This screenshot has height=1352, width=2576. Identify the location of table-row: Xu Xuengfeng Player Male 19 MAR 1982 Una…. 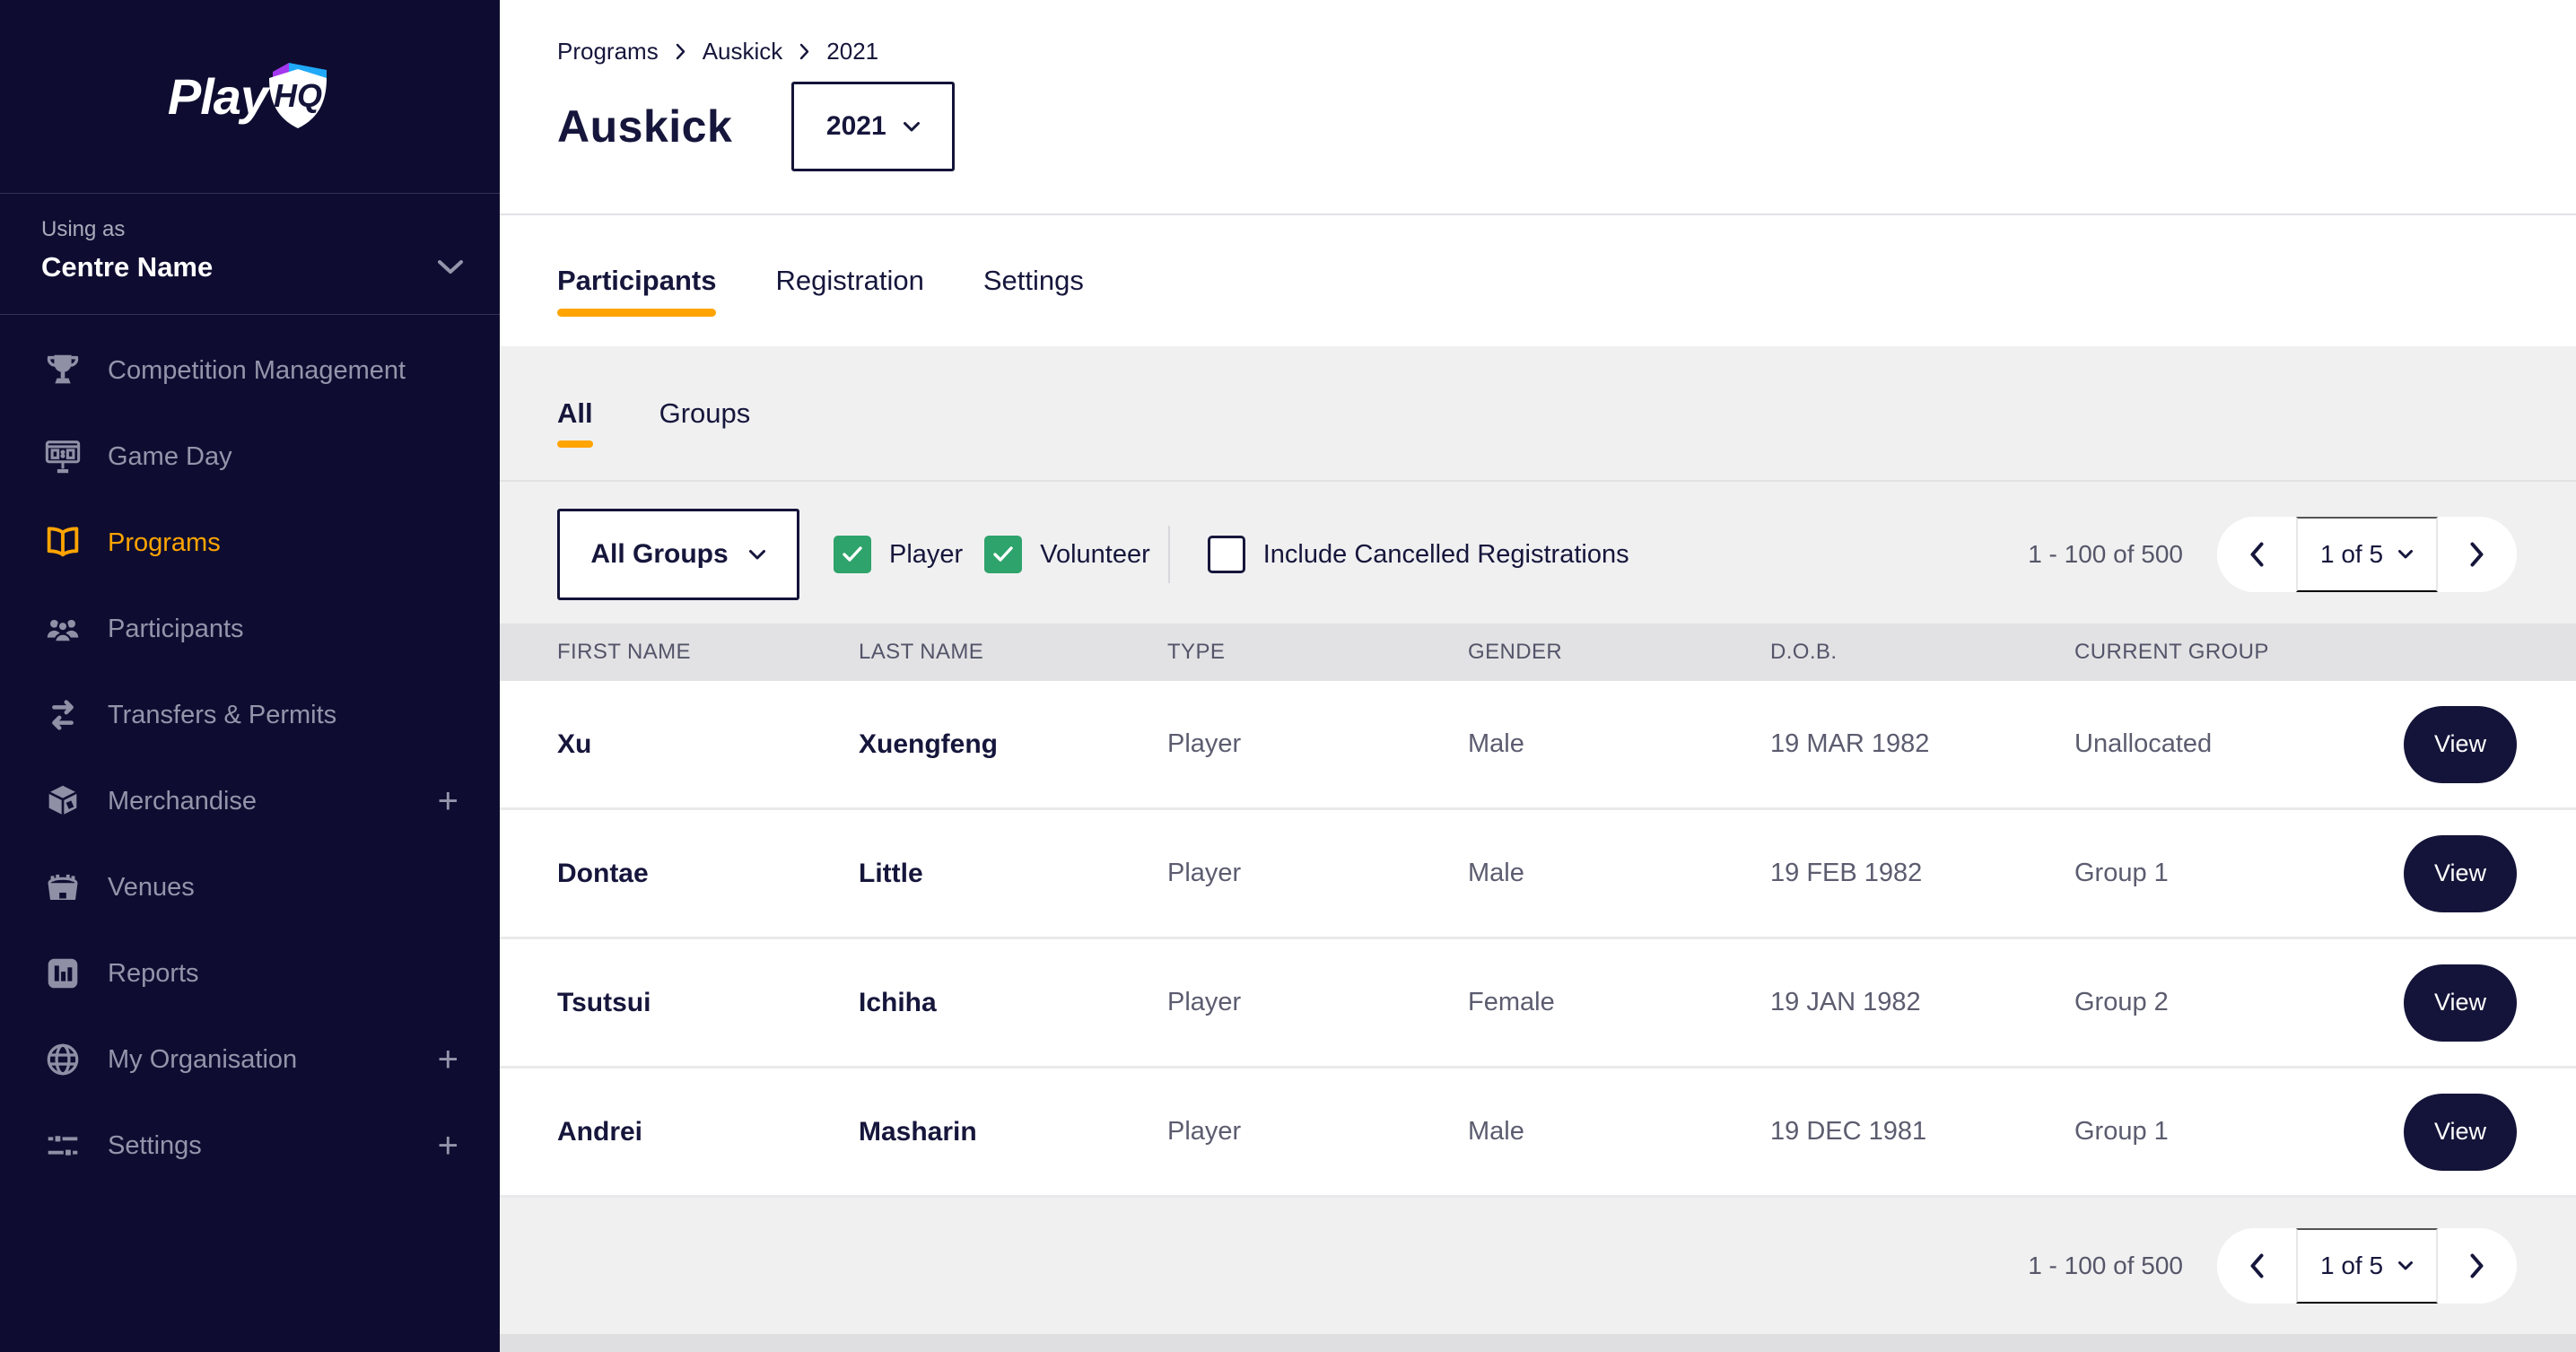
(1538, 745).